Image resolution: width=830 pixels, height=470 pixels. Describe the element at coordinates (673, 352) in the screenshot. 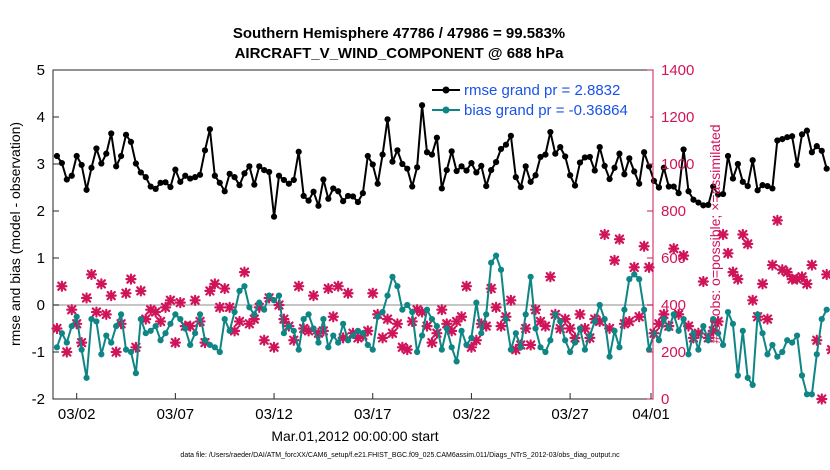

I see `y2-tick-label: 200` at that location.